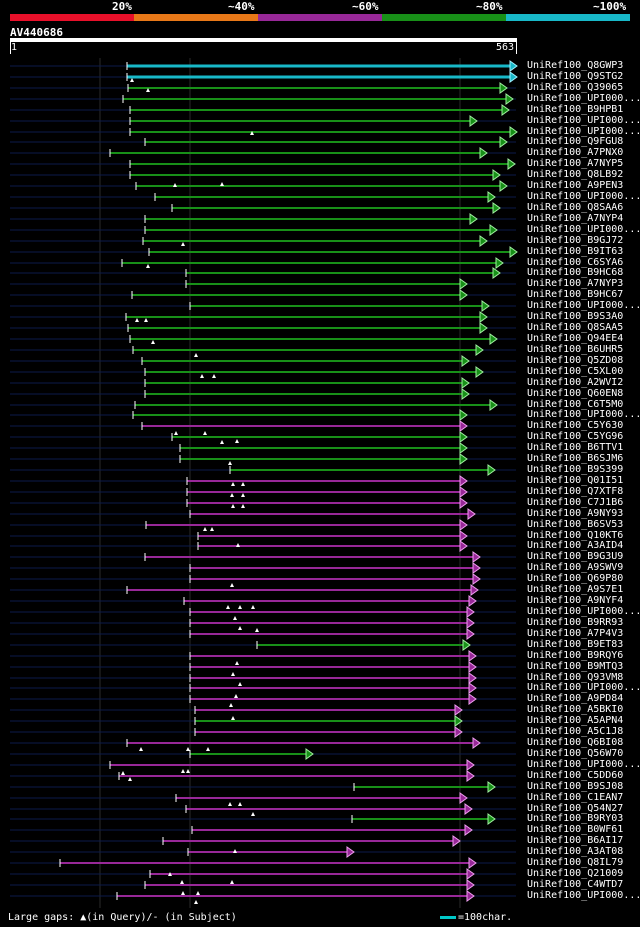 This screenshot has height=927, width=640. I want to click on hit-label: UniRef100_Q7XTF8, so click(575, 491).